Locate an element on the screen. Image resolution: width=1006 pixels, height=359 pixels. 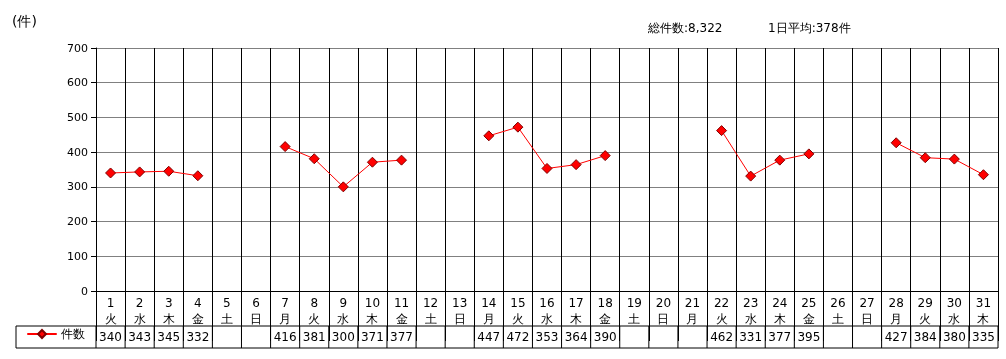
x-tick-label: 1 火 is located at coordinates (110, 311).